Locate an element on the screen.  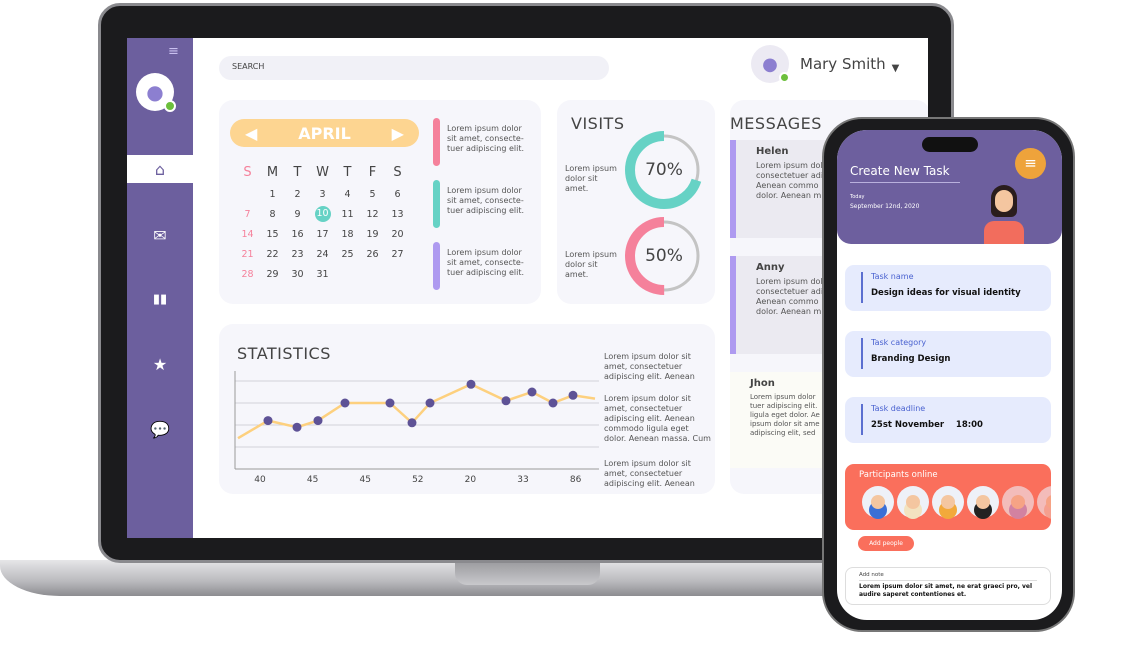
visits-title: VISITS is located at coordinates (598, 123).